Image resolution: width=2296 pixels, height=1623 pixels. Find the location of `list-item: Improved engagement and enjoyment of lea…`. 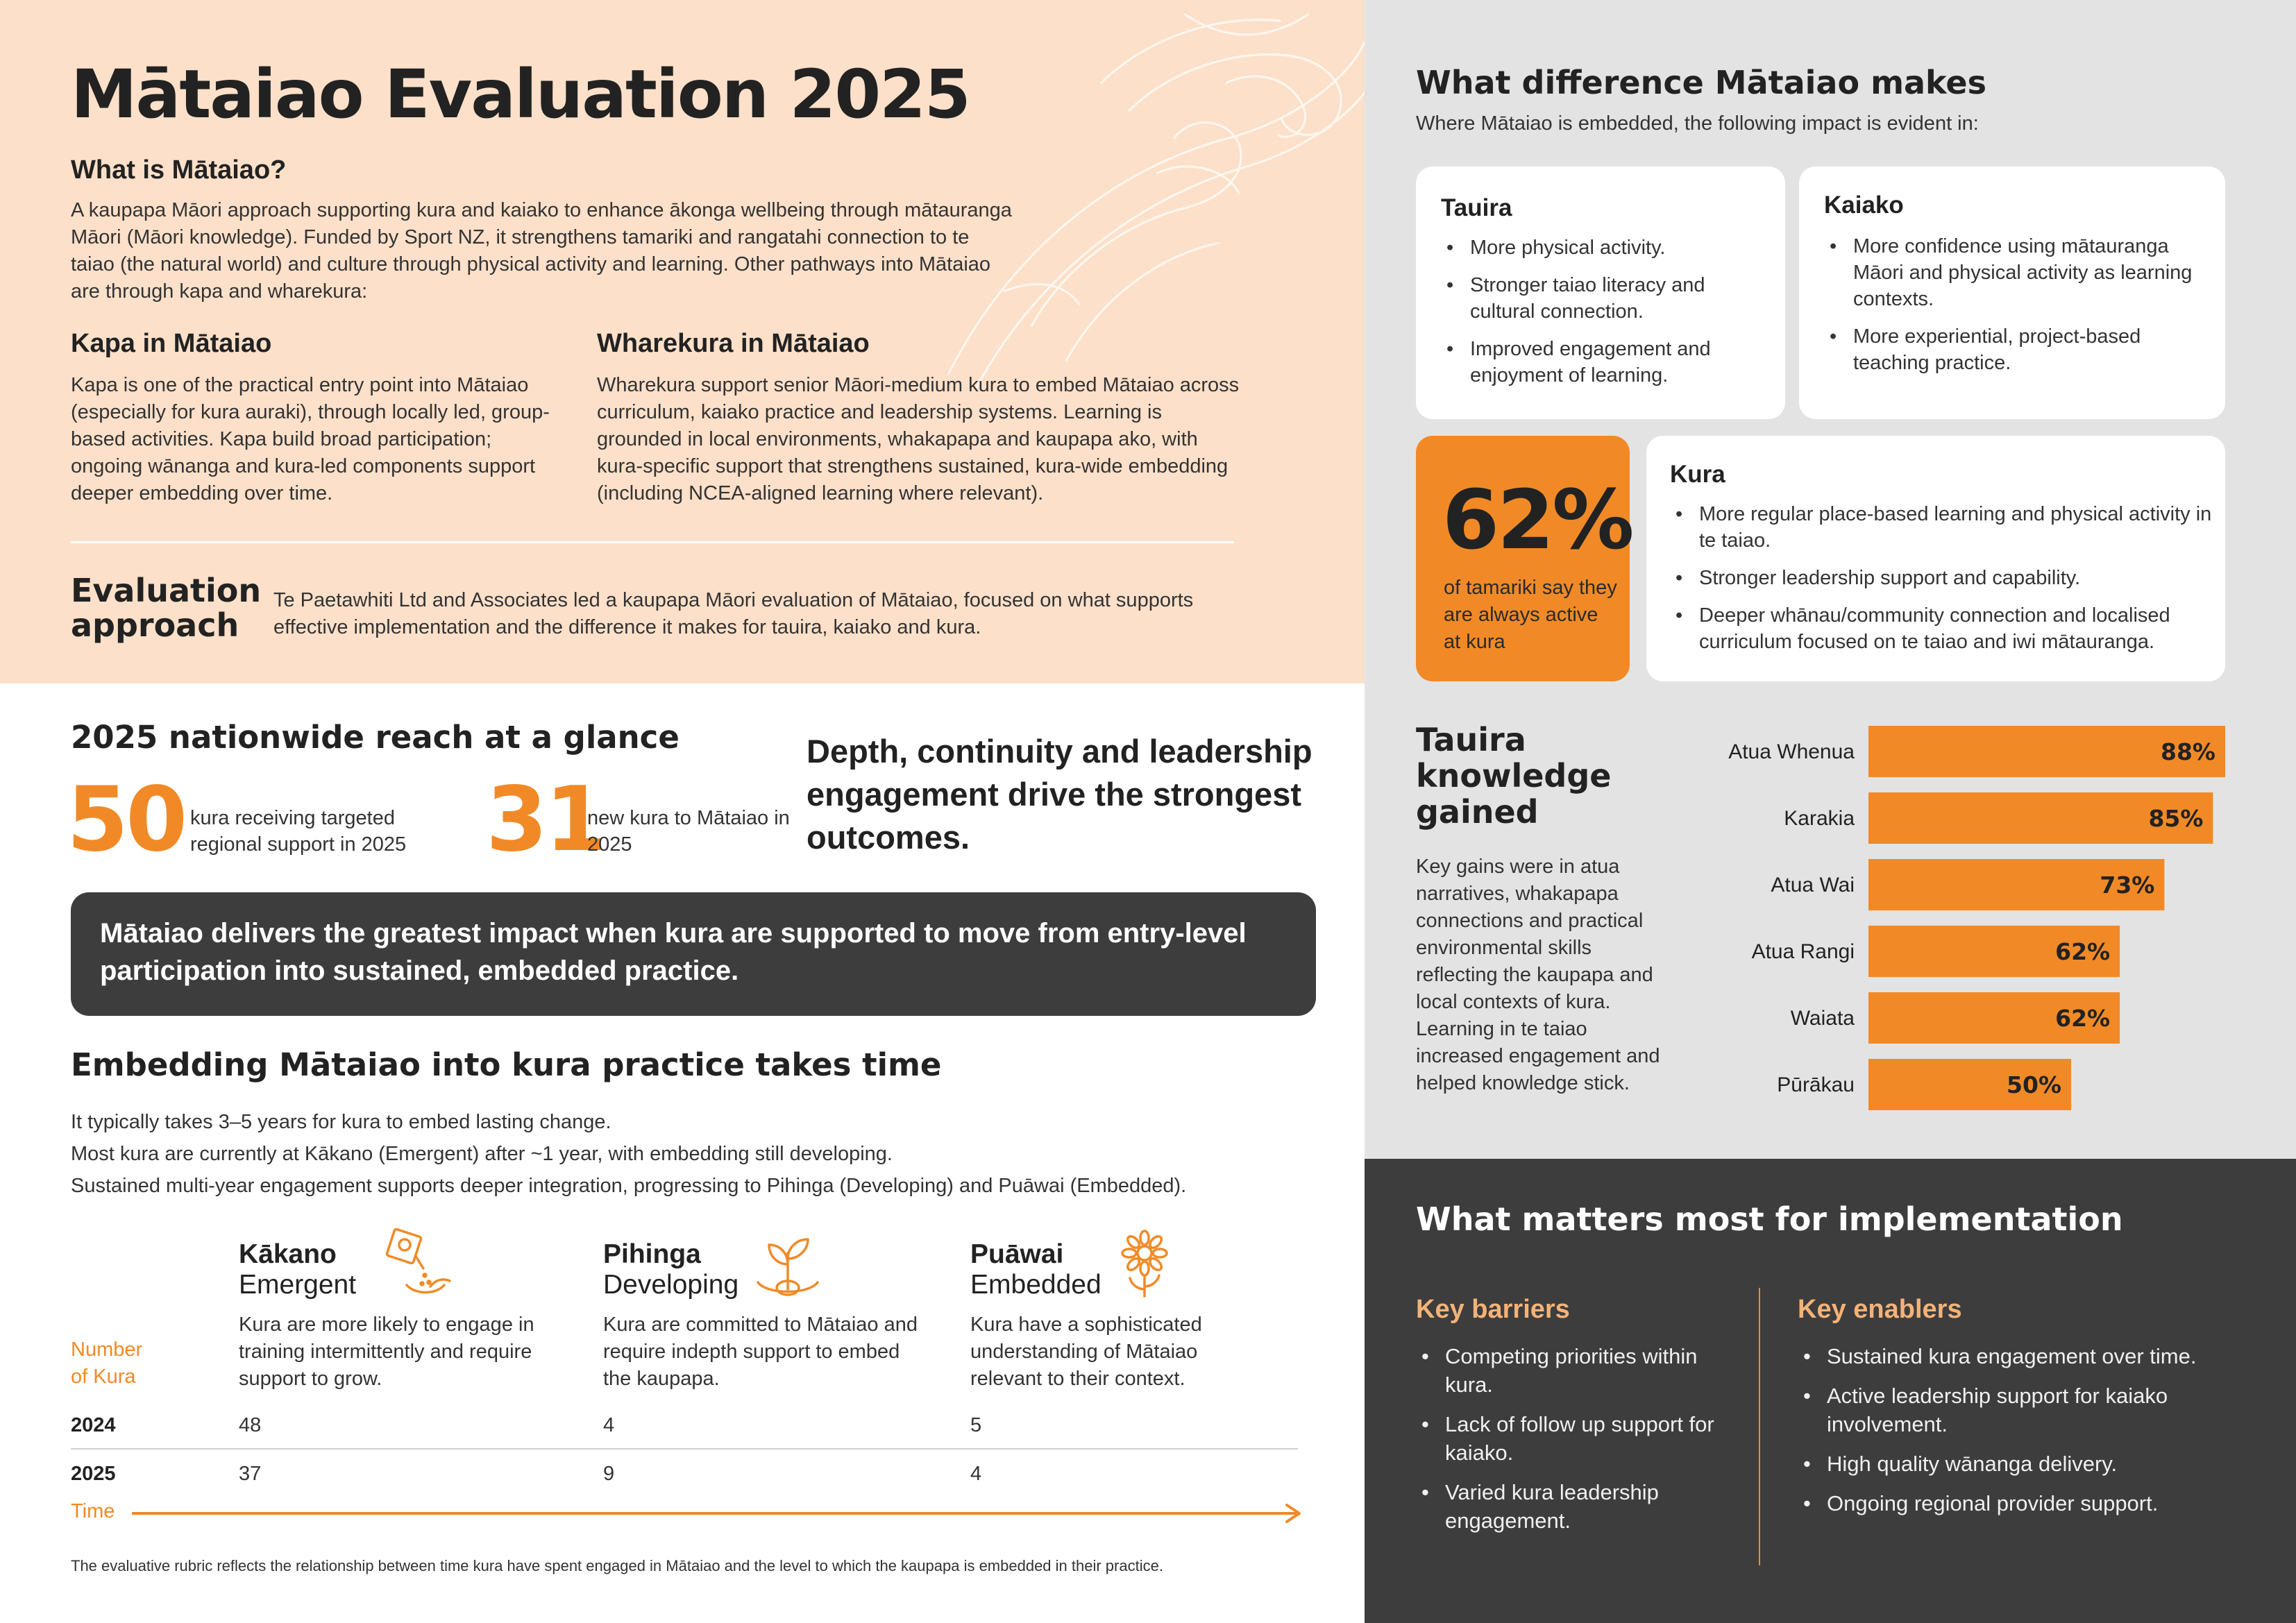

list-item: Improved engagement and enjoyment of lea… is located at coordinates (1608, 362).